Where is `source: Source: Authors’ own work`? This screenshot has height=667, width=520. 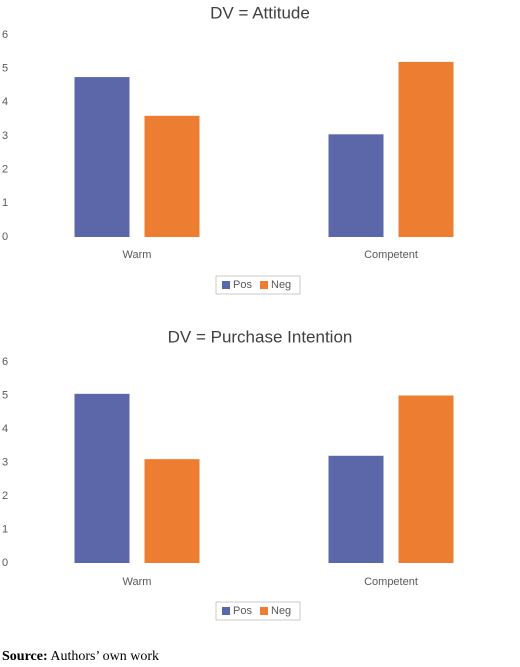 source: Source: Authors’ own work is located at coordinates (80, 656).